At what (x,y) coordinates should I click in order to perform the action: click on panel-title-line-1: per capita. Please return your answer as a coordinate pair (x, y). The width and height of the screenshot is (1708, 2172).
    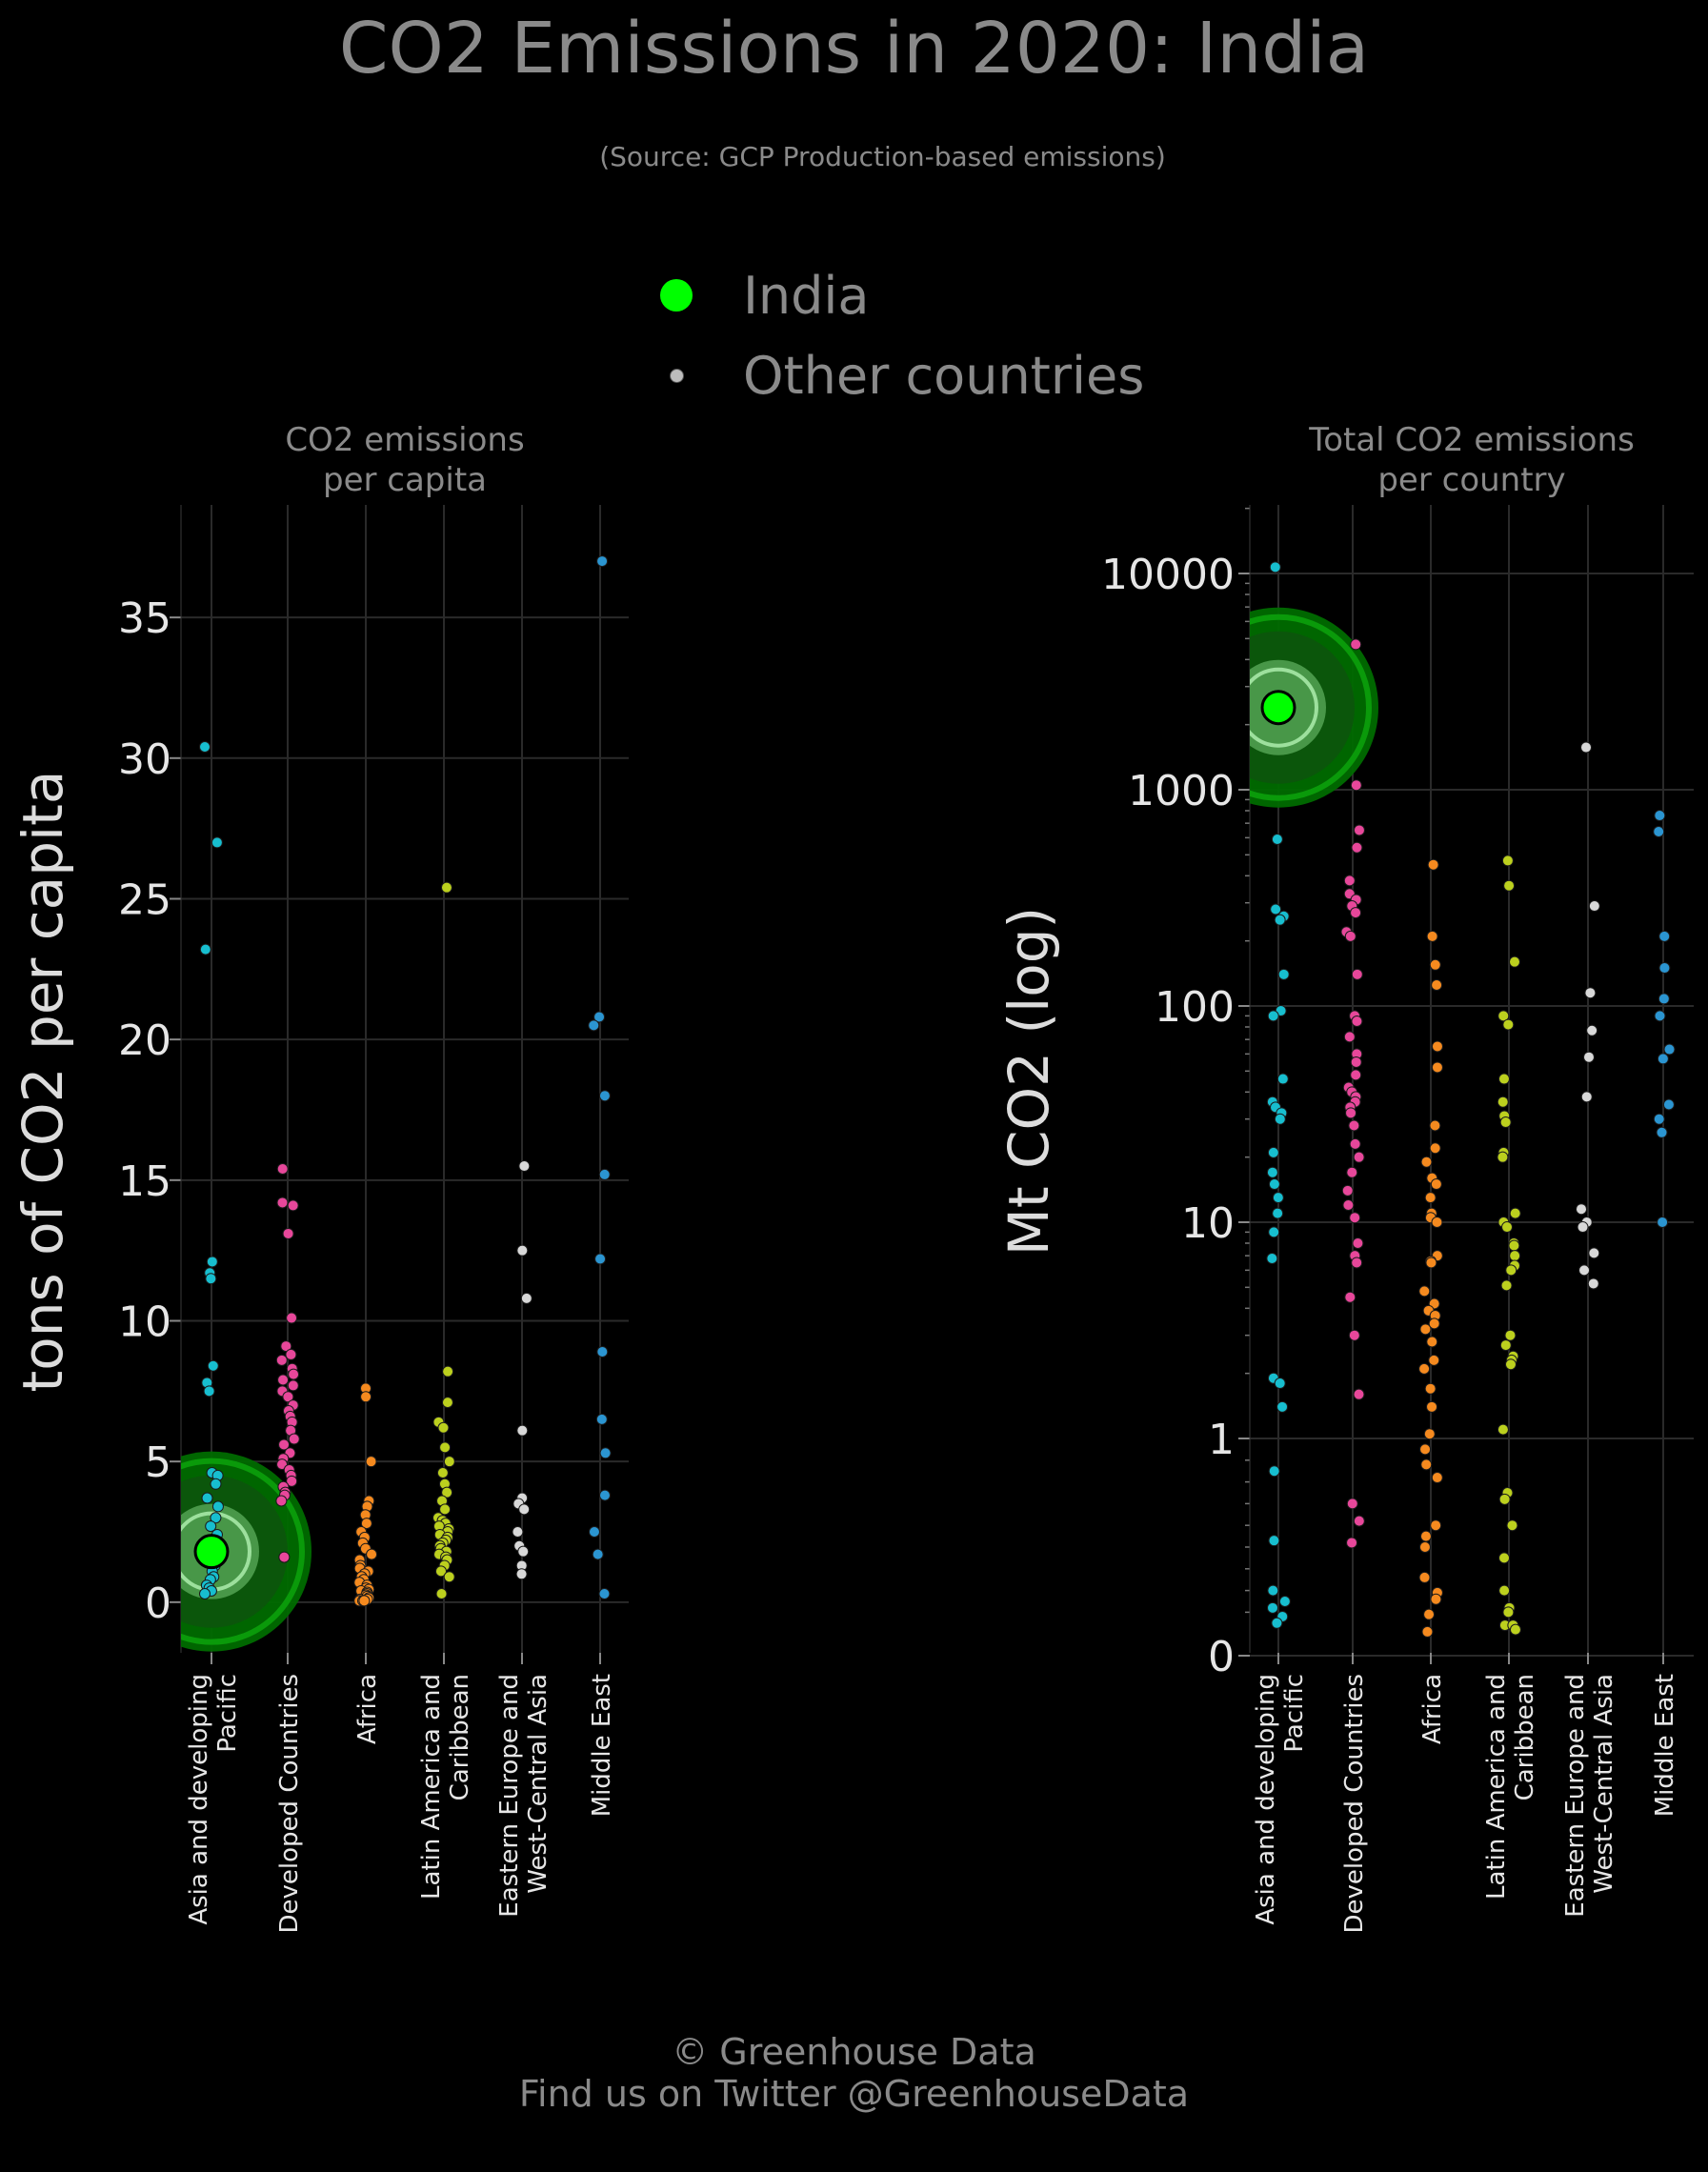
    Looking at the image, I should click on (405, 480).